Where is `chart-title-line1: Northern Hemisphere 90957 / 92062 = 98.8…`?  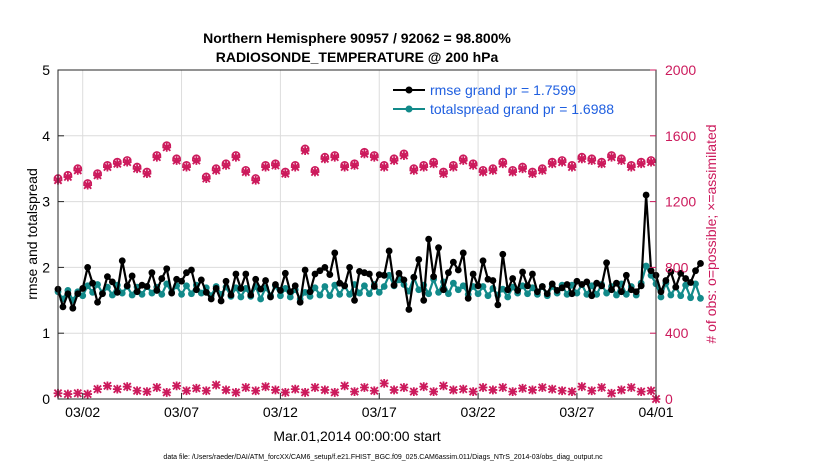 chart-title-line1: Northern Hemisphere 90957 / 92062 = 98.8… is located at coordinates (357, 38).